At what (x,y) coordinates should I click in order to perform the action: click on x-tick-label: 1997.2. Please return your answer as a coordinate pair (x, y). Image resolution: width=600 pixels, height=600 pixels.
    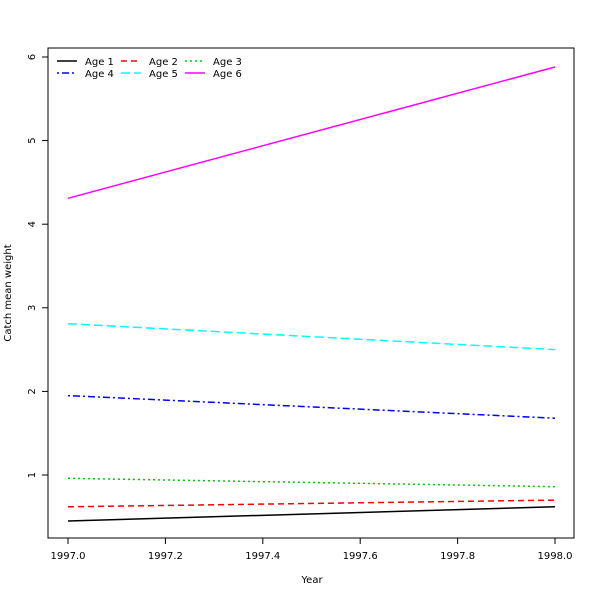
    Looking at the image, I should click on (165, 556).